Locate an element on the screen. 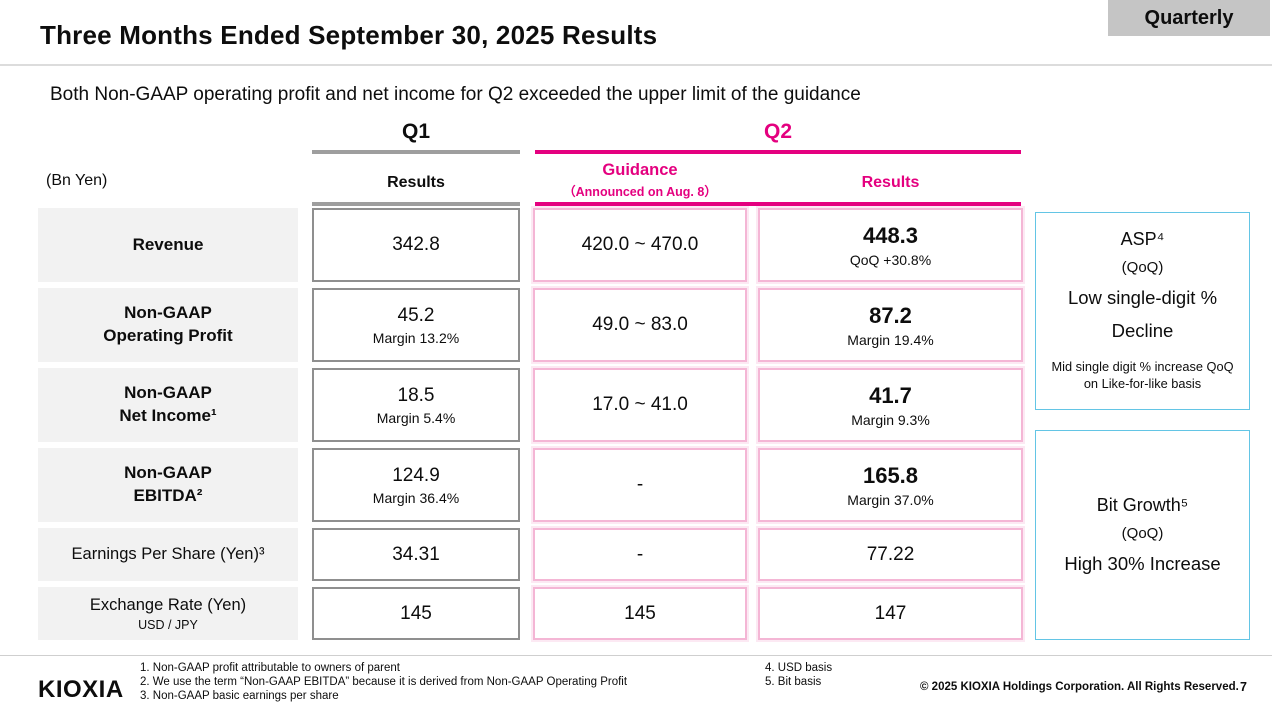  bit-growth-qoq-label: (QoQ) is located at coordinates (1142, 533).